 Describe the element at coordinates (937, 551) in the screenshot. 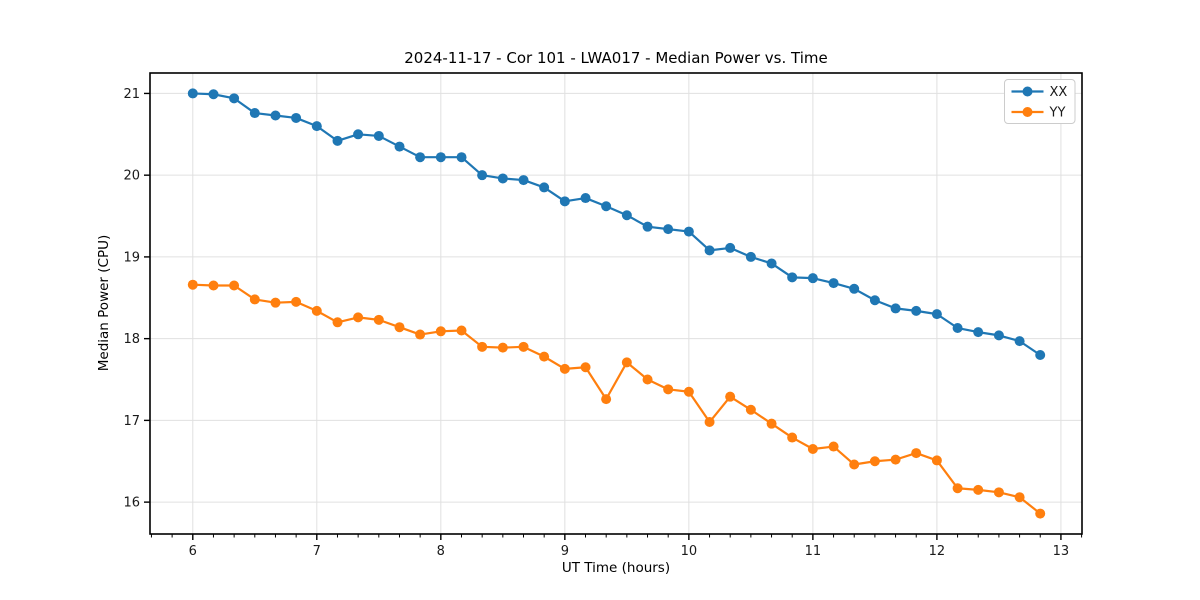

I see `x-tick-label-12: 12` at that location.